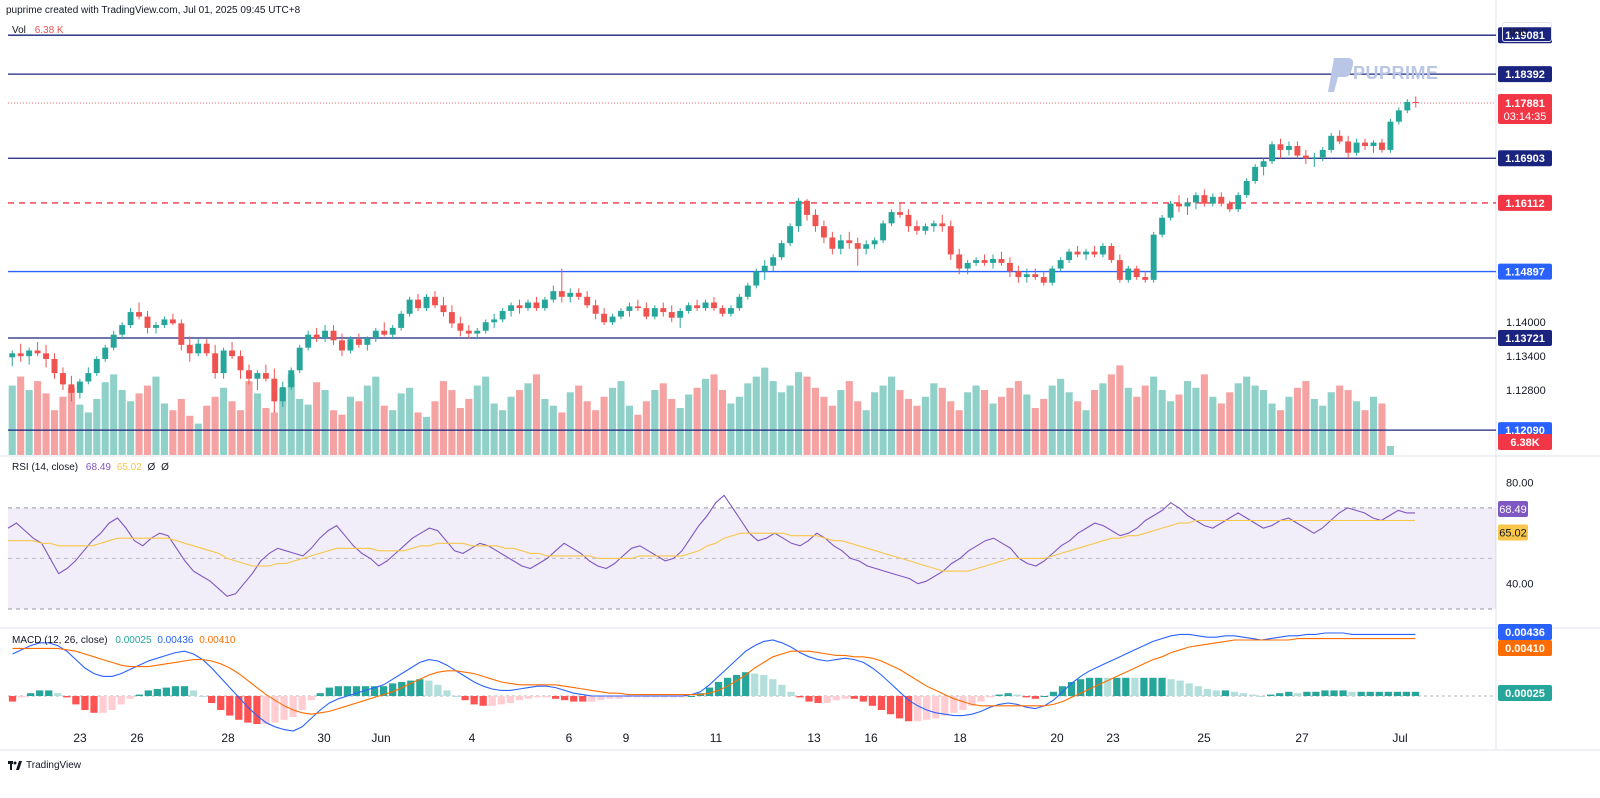 The height and width of the screenshot is (798, 1600). I want to click on countdown-label: 03:14:35, so click(1525, 117).